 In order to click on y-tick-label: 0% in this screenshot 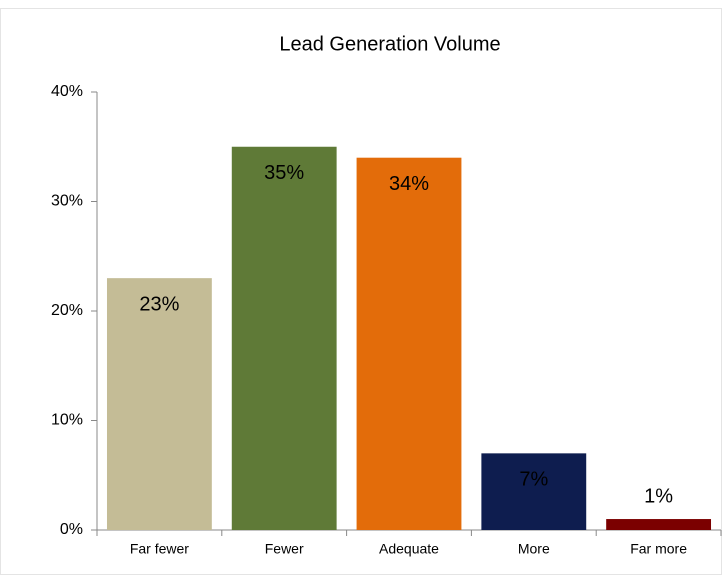, I will do `click(71, 529)`.